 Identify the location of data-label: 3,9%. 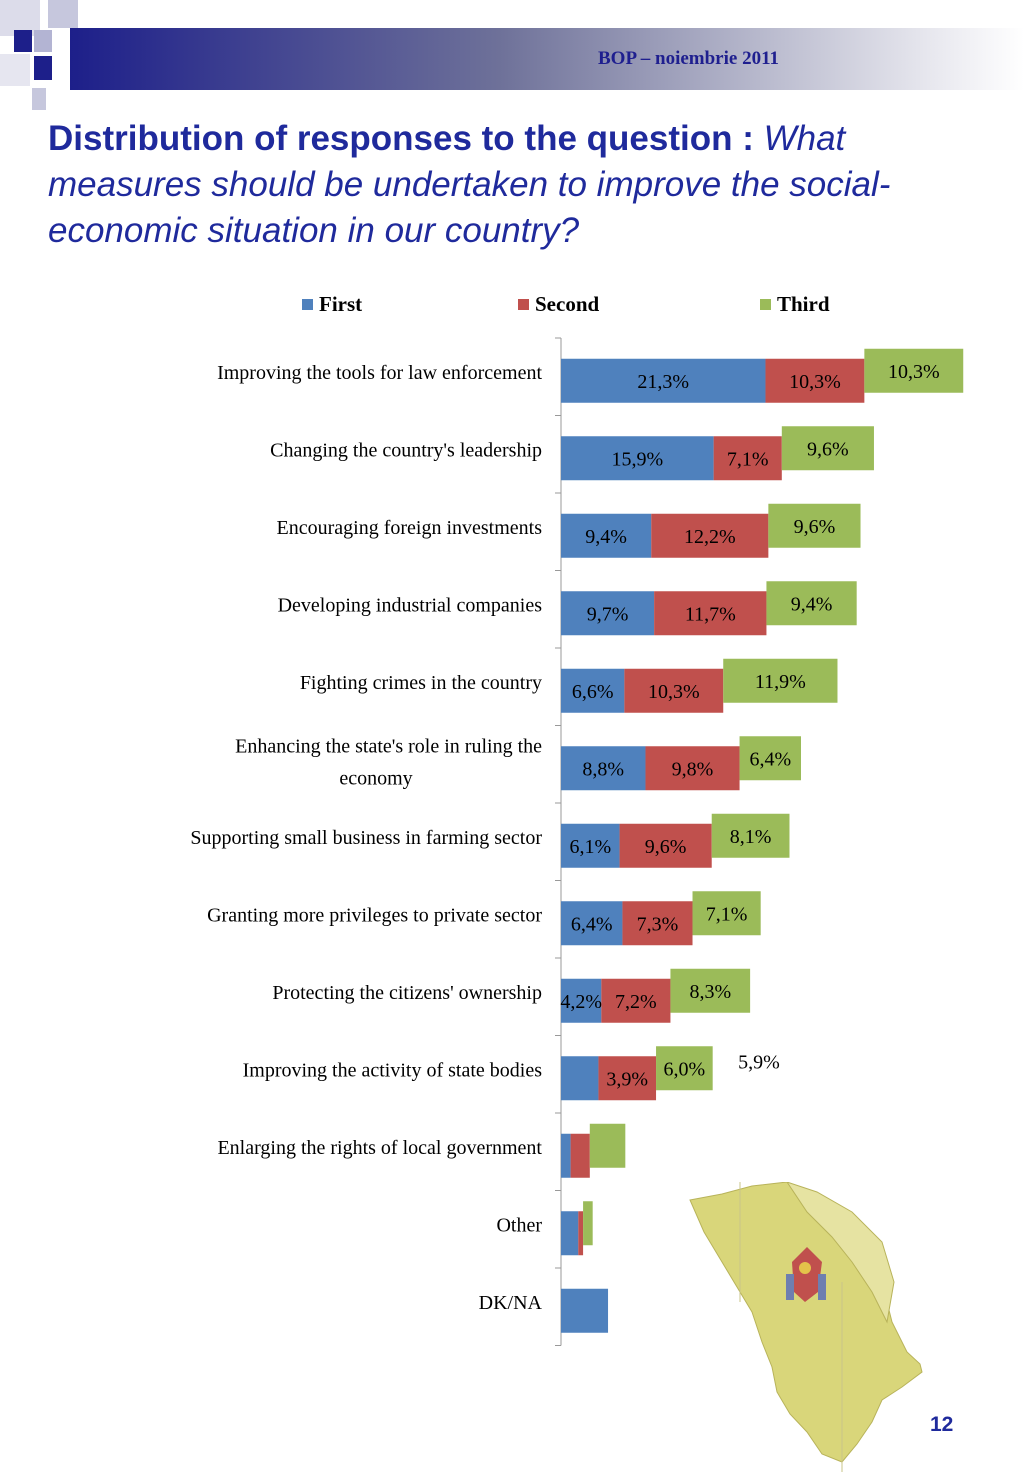
(627, 1079).